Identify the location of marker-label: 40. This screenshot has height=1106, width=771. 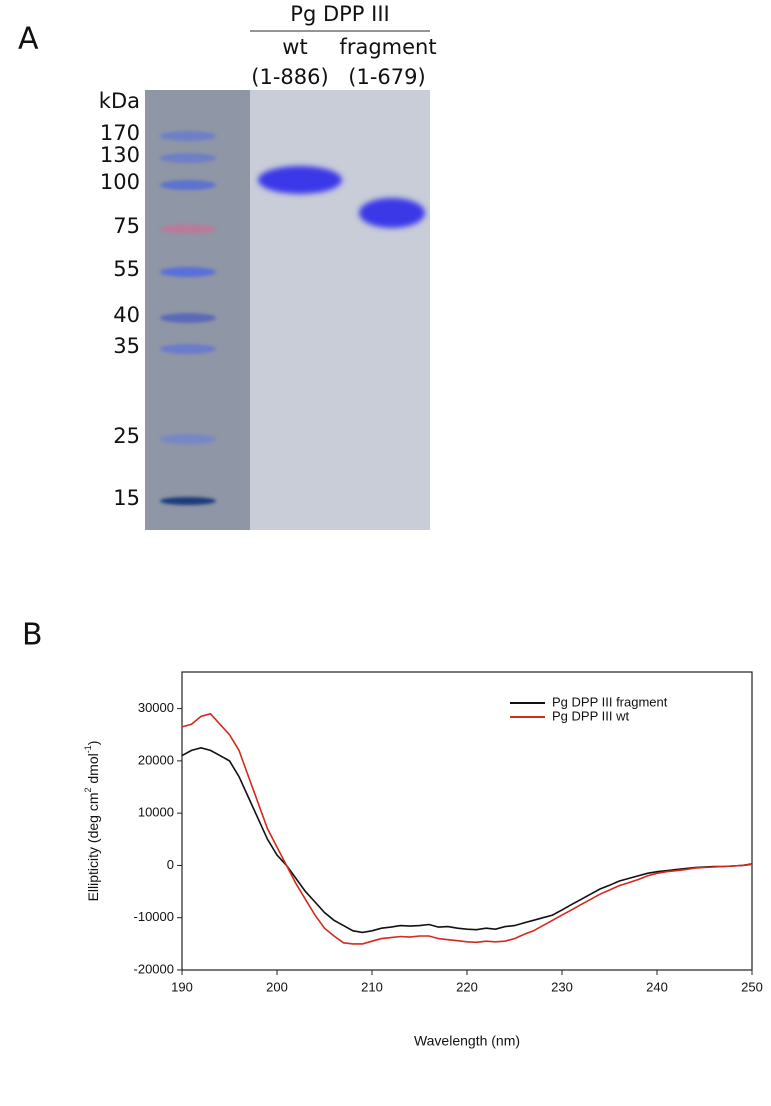
(126, 315).